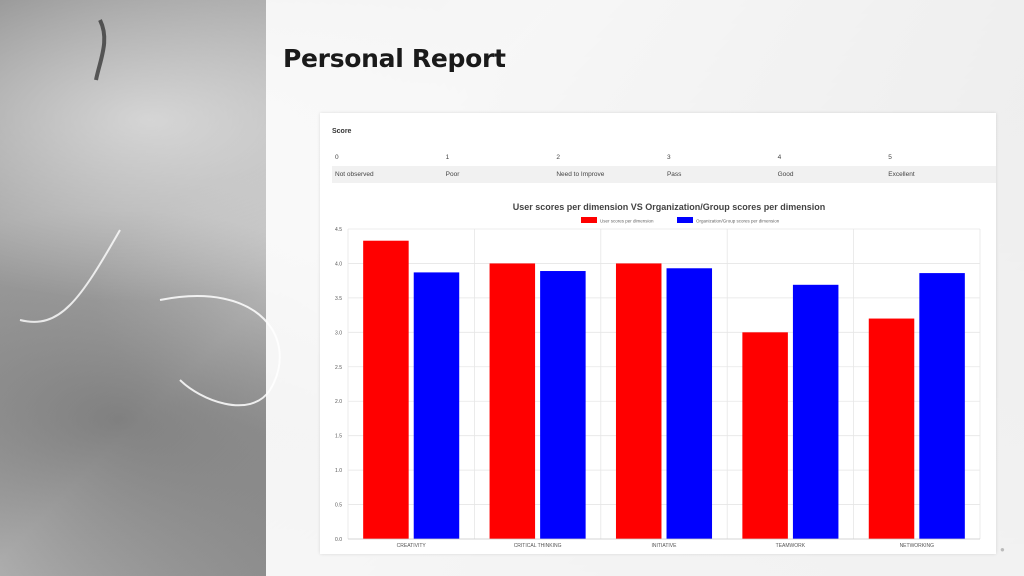 The height and width of the screenshot is (576, 1024). What do you see at coordinates (719, 174) in the screenshot?
I see `score-label-cell: Pass` at bounding box center [719, 174].